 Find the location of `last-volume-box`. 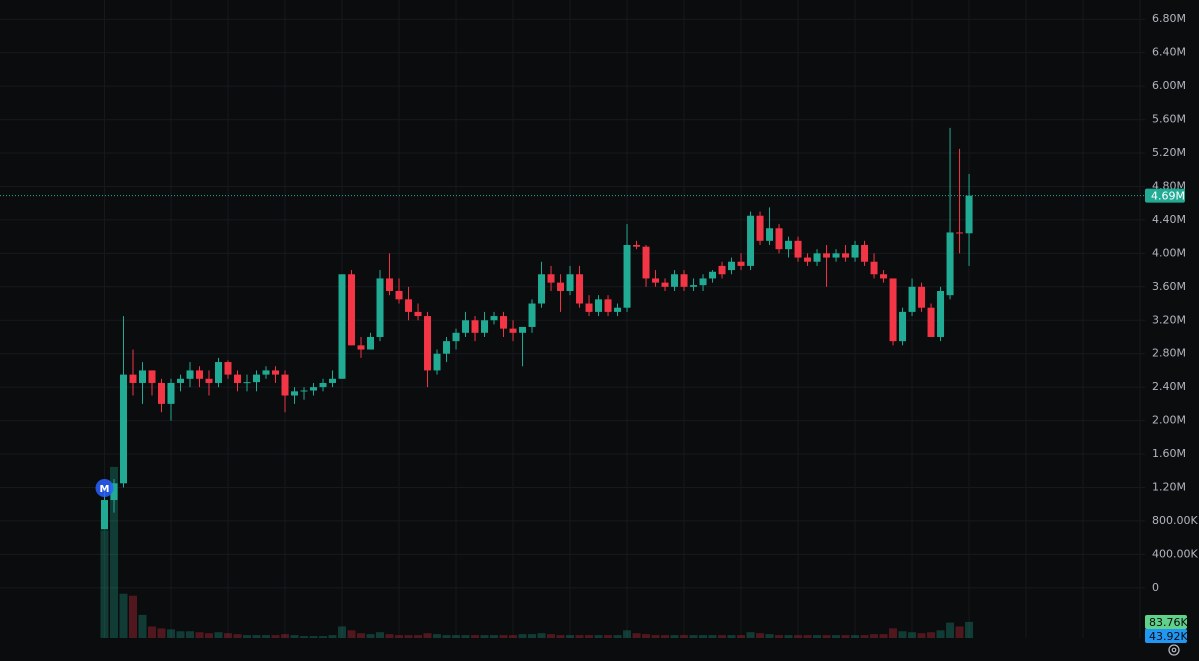

last-volume-box is located at coordinates (1166, 622).